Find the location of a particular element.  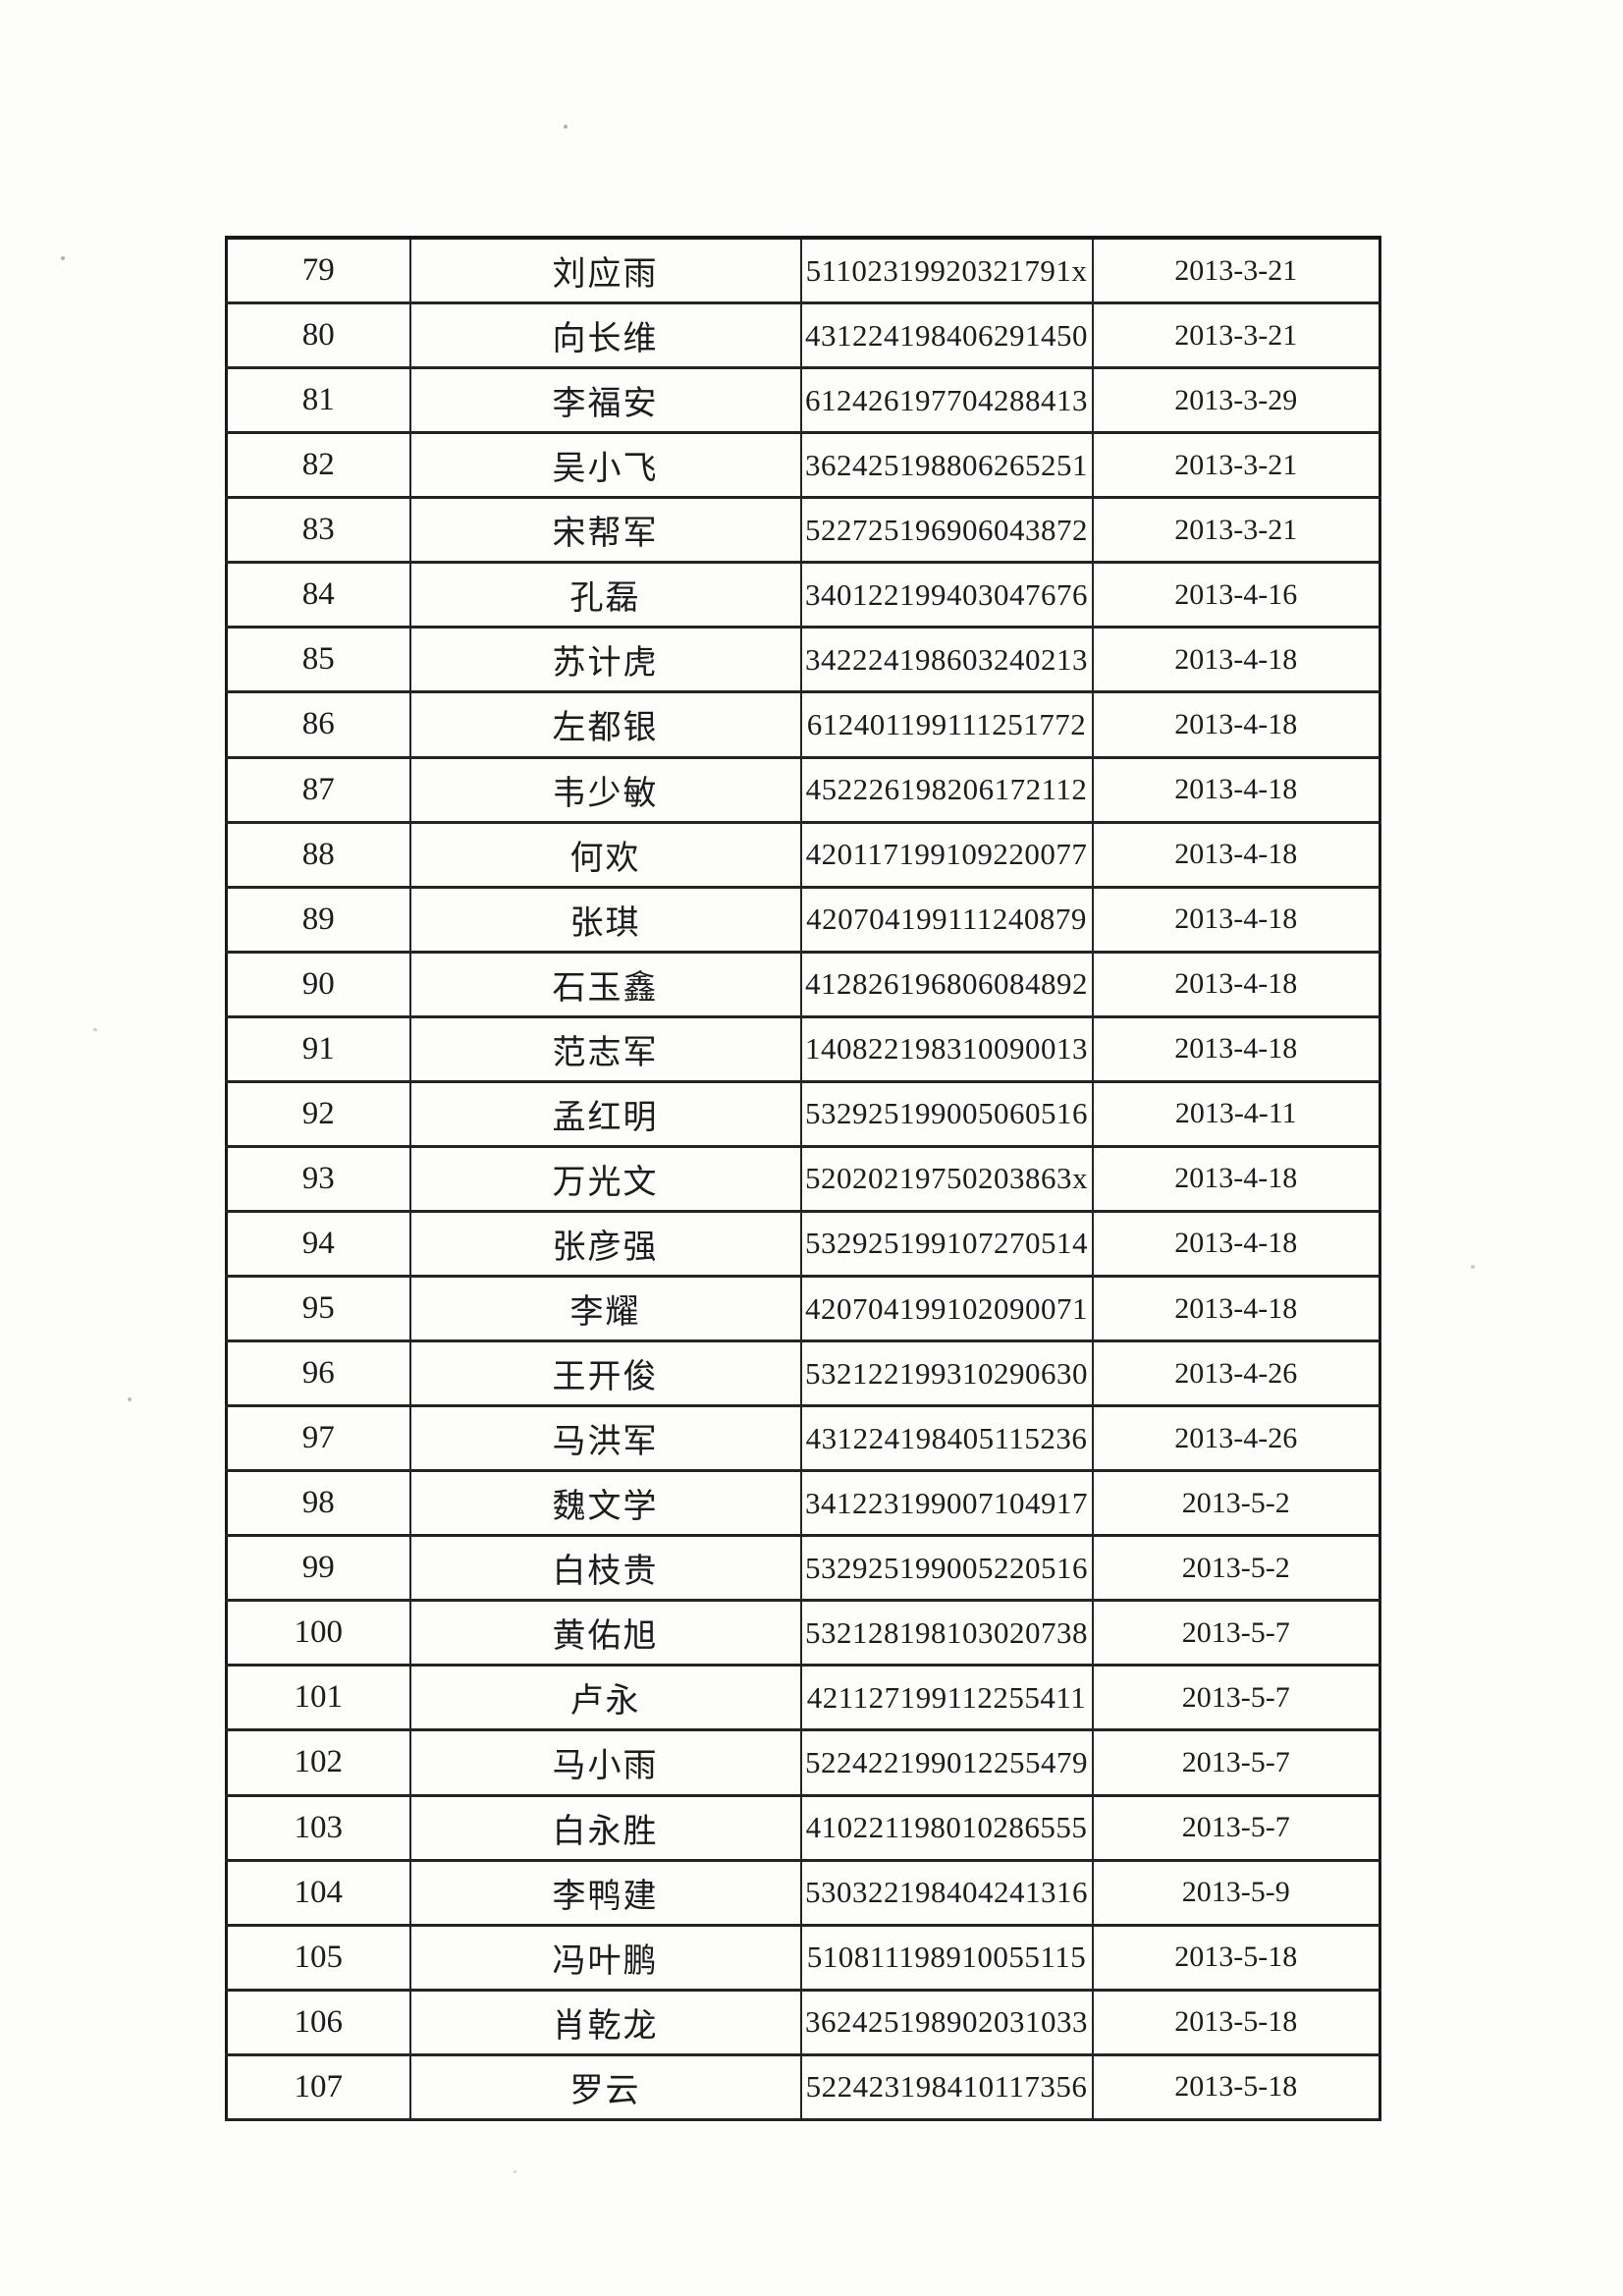

cell-name: 苏计虎 is located at coordinates (605, 660).